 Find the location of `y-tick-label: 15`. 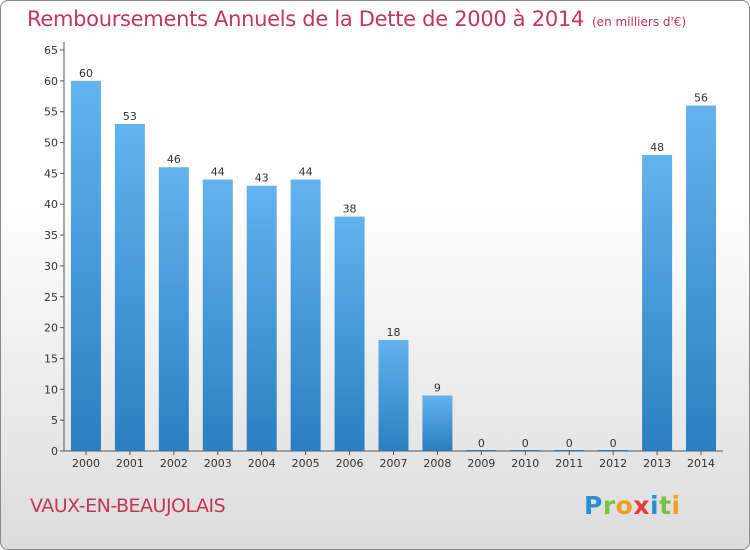

y-tick-label: 15 is located at coordinates (51, 358).